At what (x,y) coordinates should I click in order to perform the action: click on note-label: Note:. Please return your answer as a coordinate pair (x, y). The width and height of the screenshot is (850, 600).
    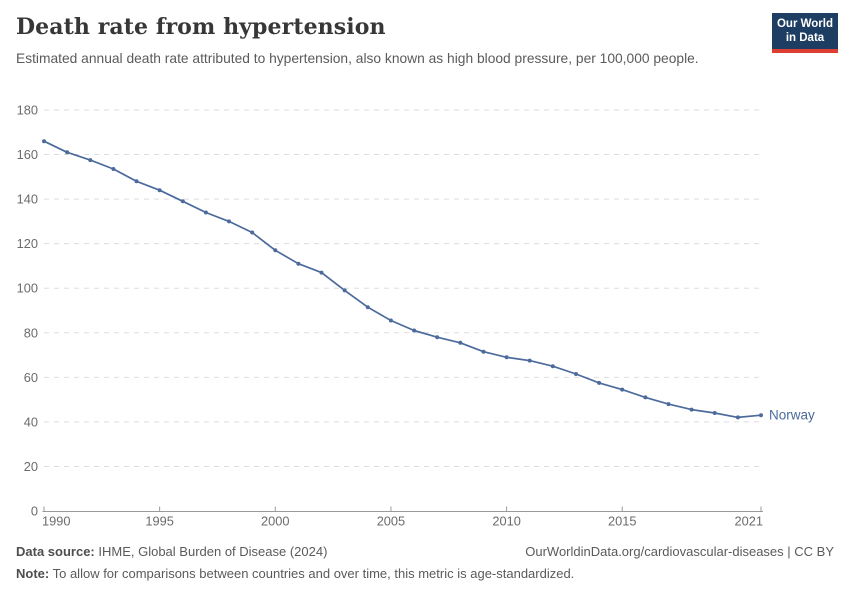
    Looking at the image, I should click on (33, 573).